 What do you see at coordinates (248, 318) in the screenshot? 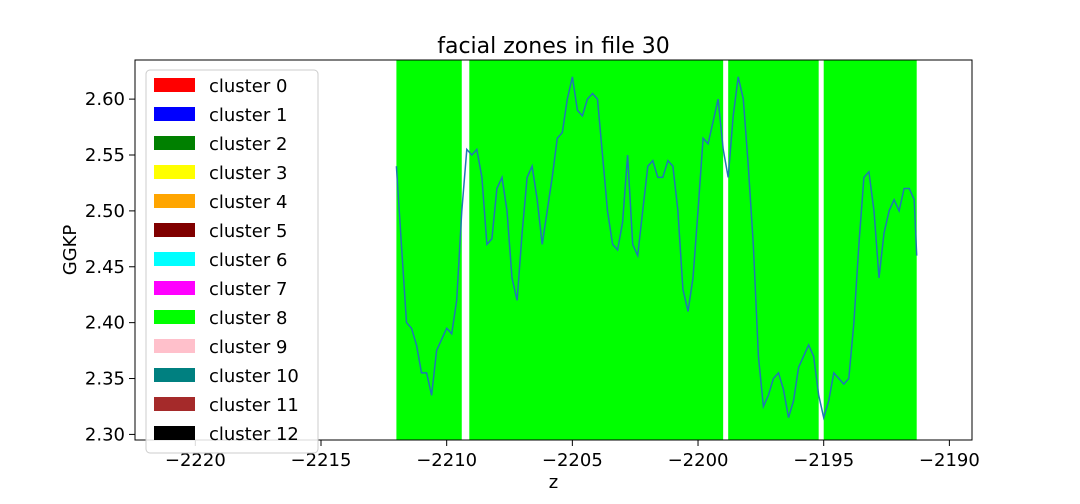
I see `legend-label: cluster 8` at bounding box center [248, 318].